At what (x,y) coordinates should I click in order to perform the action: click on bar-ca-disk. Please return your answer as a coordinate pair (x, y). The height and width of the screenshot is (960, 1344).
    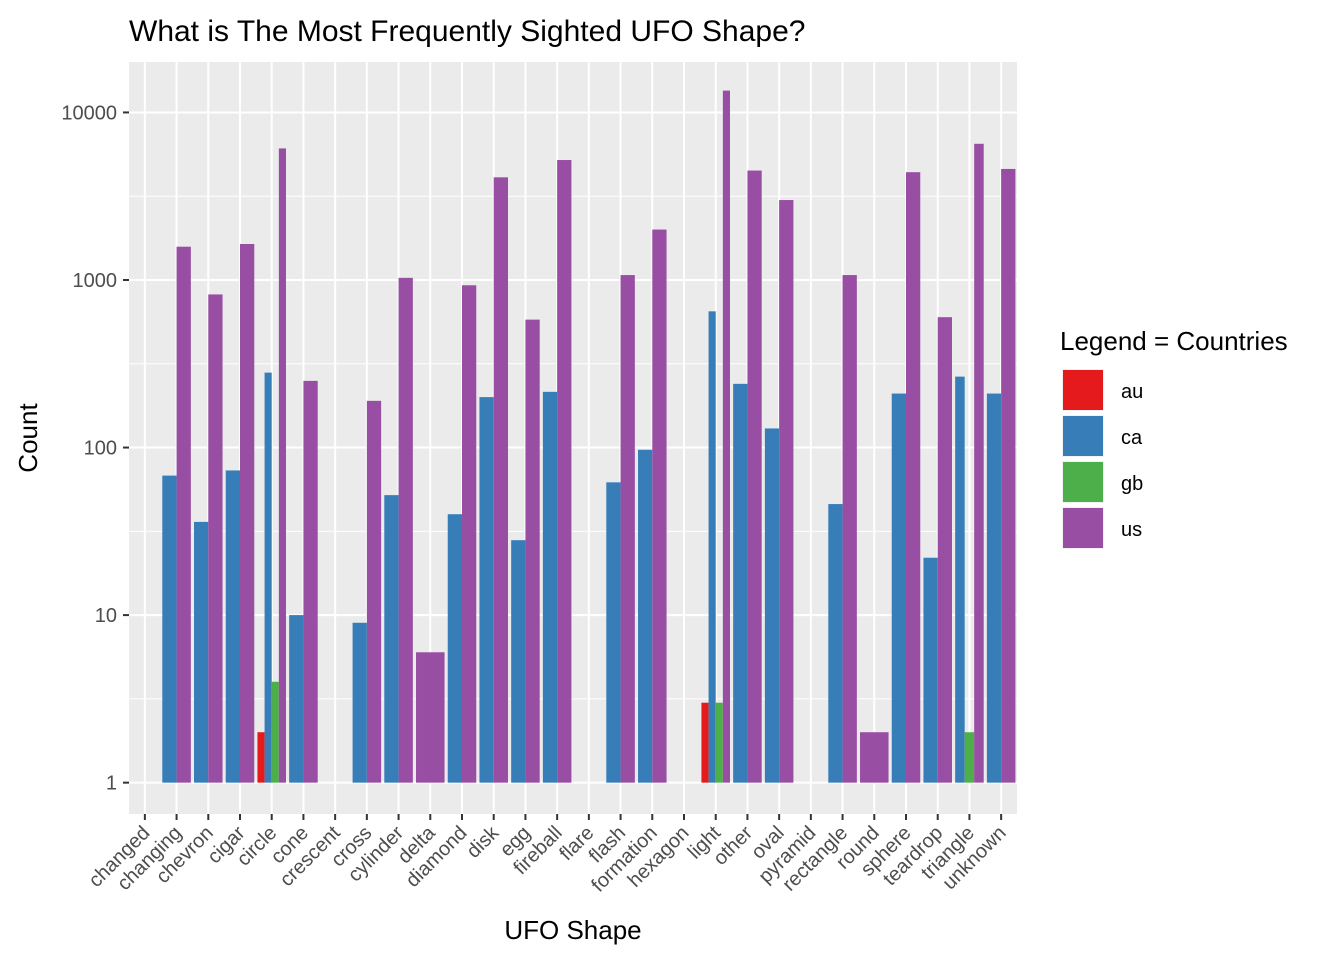
    Looking at the image, I should click on (486, 590).